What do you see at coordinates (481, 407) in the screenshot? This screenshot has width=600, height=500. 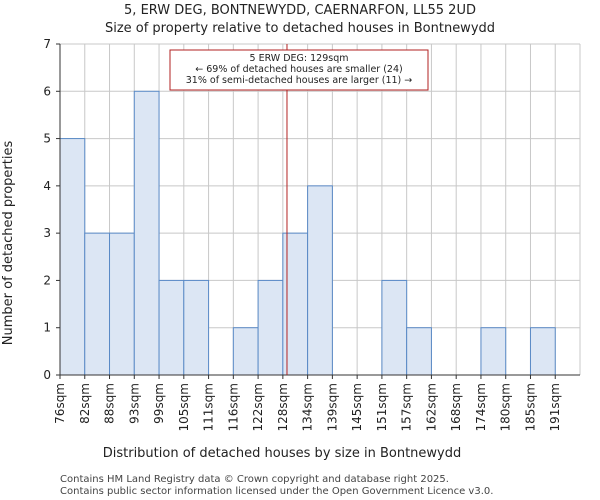 I see `x-tick-label-174sqm: 174sqm` at bounding box center [481, 407].